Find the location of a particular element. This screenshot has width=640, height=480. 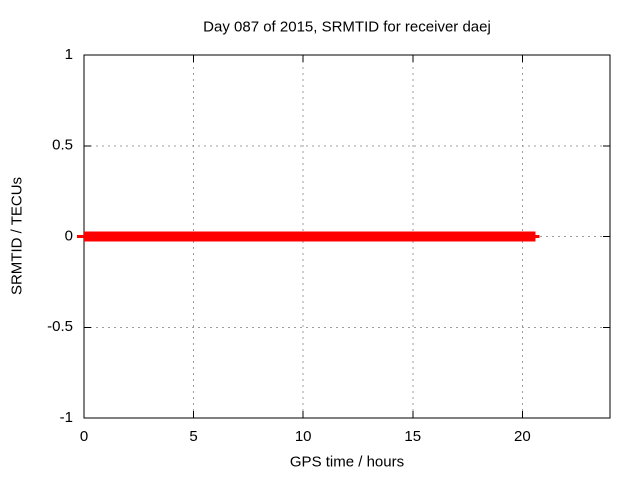

y-tick-label: 0 is located at coordinates (69, 235).